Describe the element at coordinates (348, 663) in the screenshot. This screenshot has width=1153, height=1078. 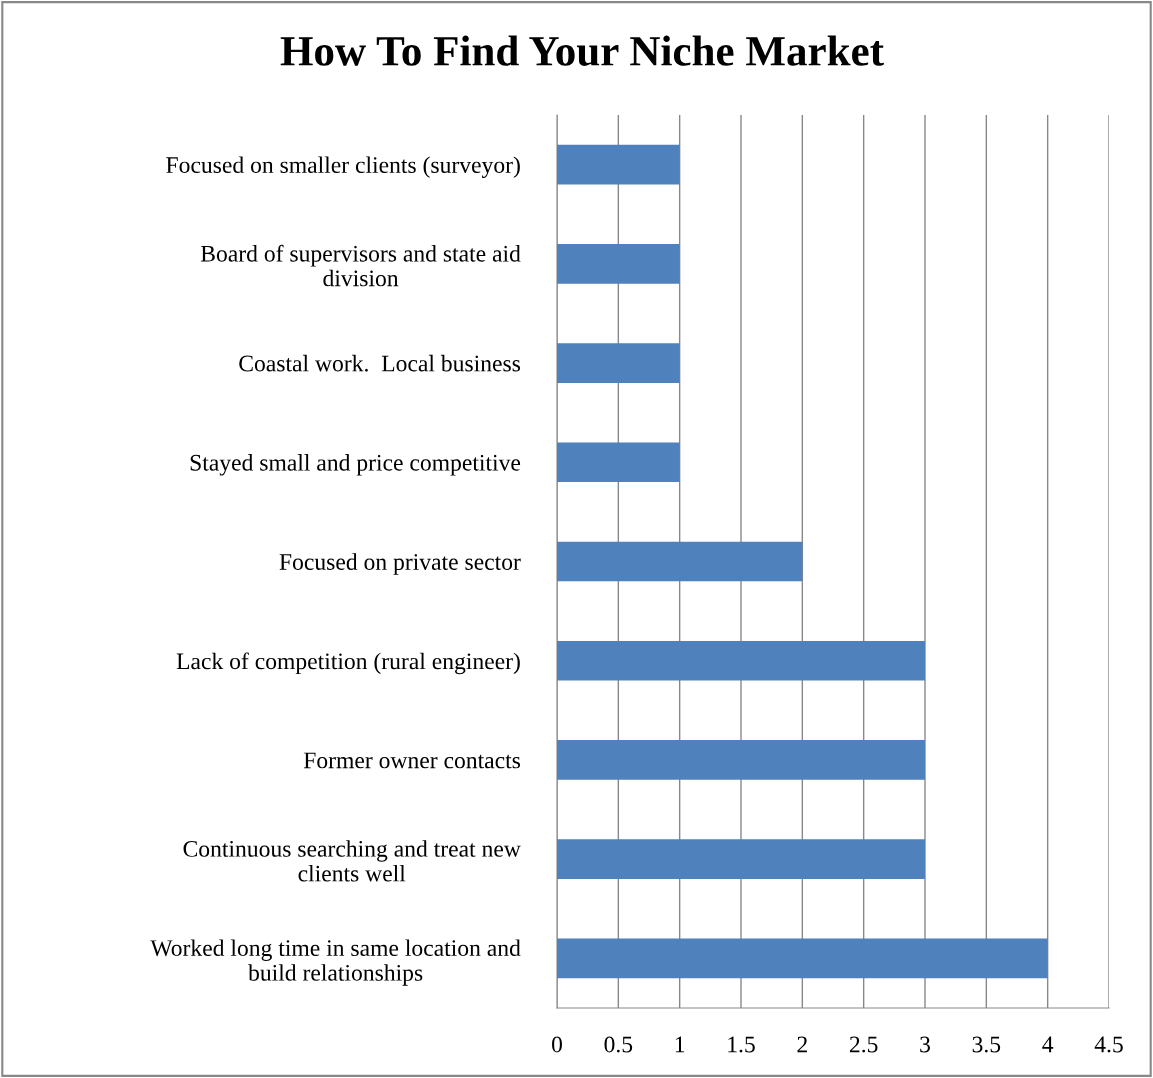
I see `y-tick-label: Lack of competition (rural engineer)` at that location.